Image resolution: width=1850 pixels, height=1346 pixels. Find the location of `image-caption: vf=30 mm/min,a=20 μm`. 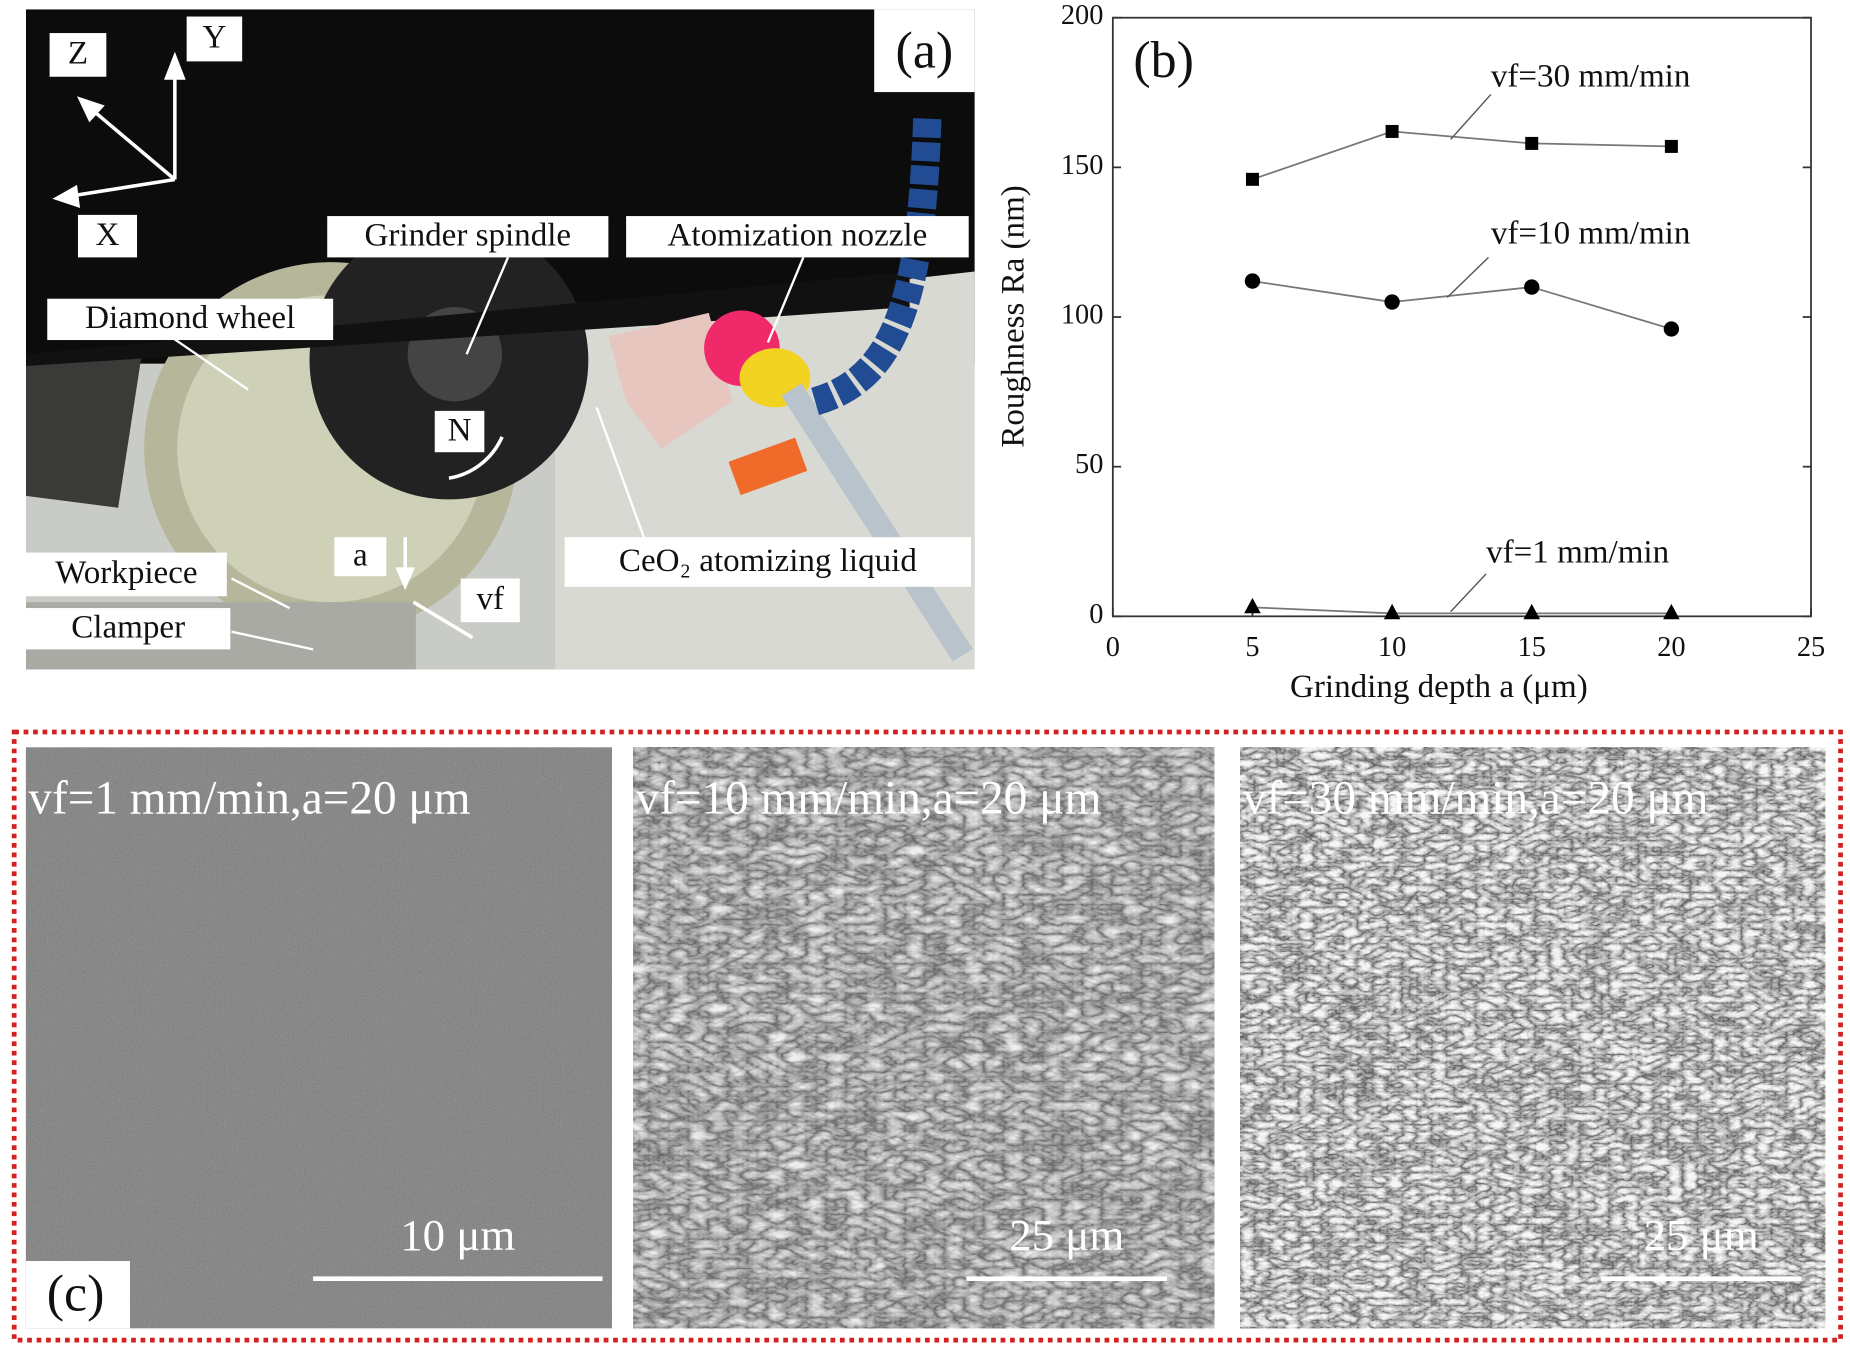

image-caption: vf=30 mm/min,a=20 μm is located at coordinates (1476, 799).